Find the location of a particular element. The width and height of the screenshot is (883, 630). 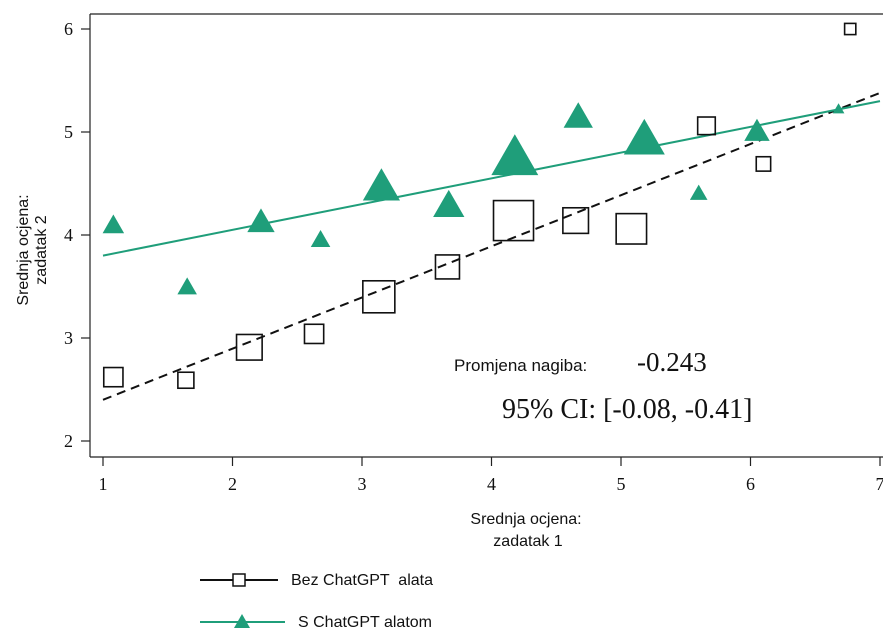

x-tick-label-2: 2 is located at coordinates (232, 484).